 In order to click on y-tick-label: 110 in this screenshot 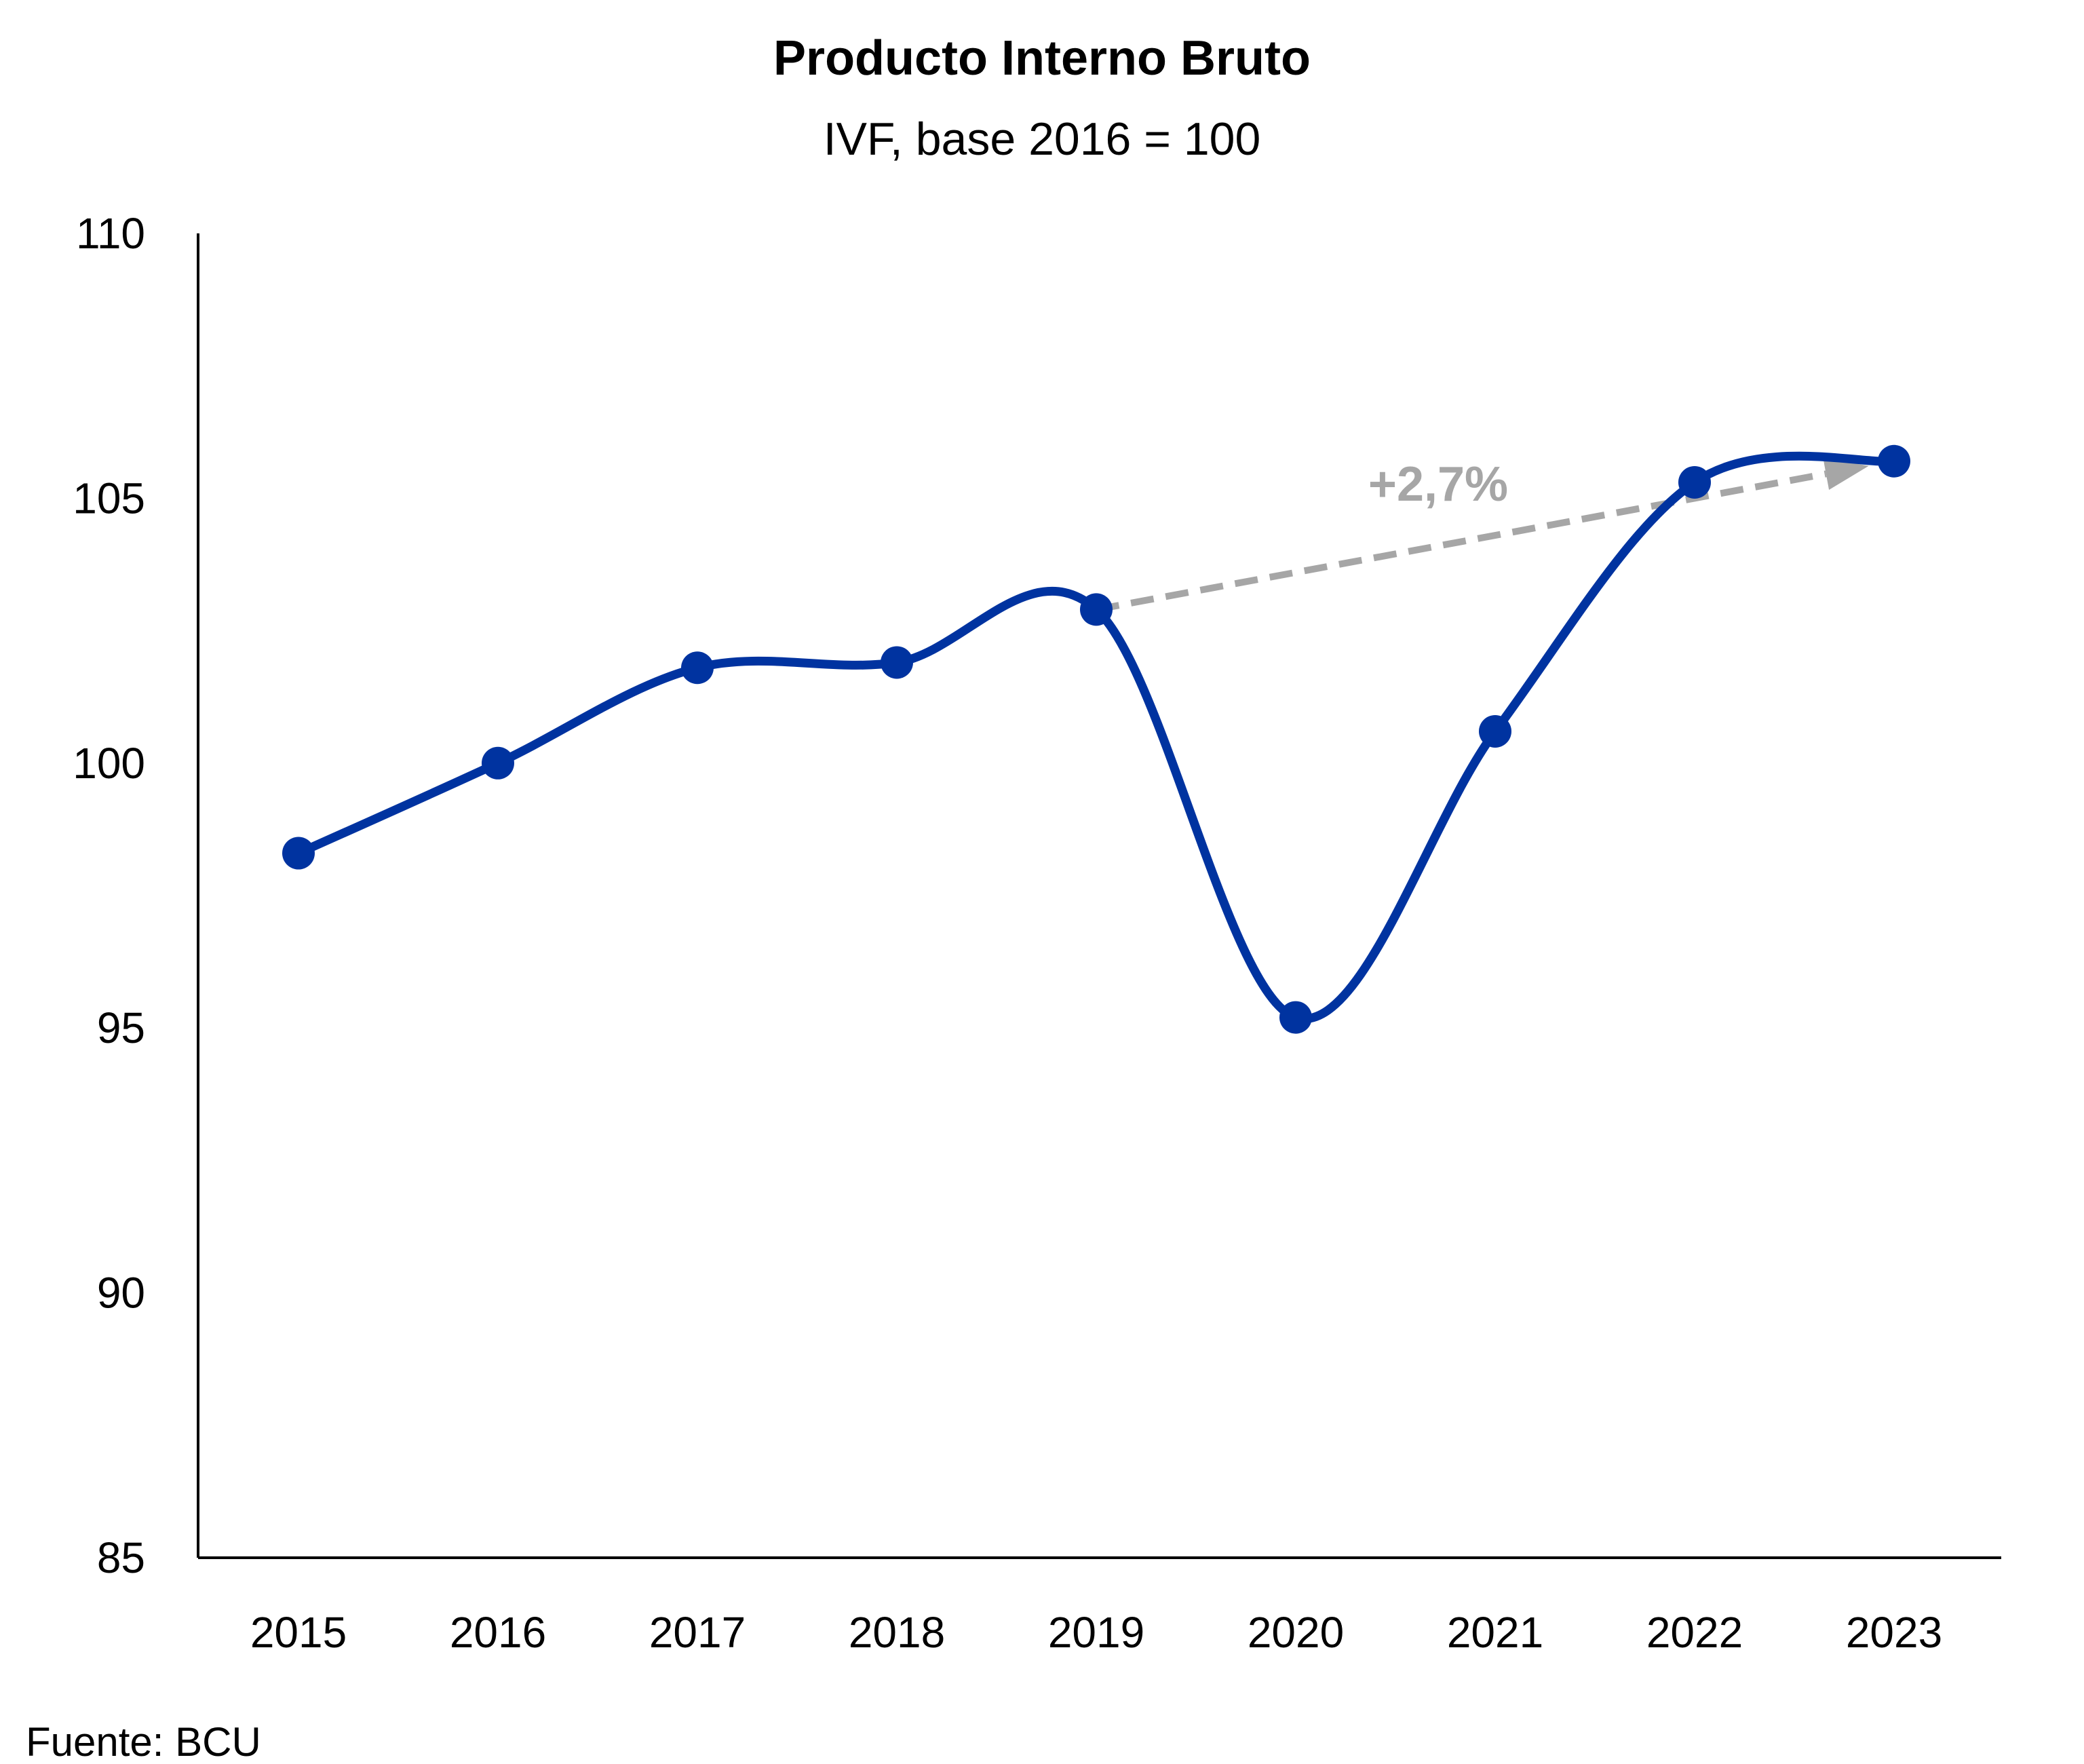, I will do `click(110, 233)`.